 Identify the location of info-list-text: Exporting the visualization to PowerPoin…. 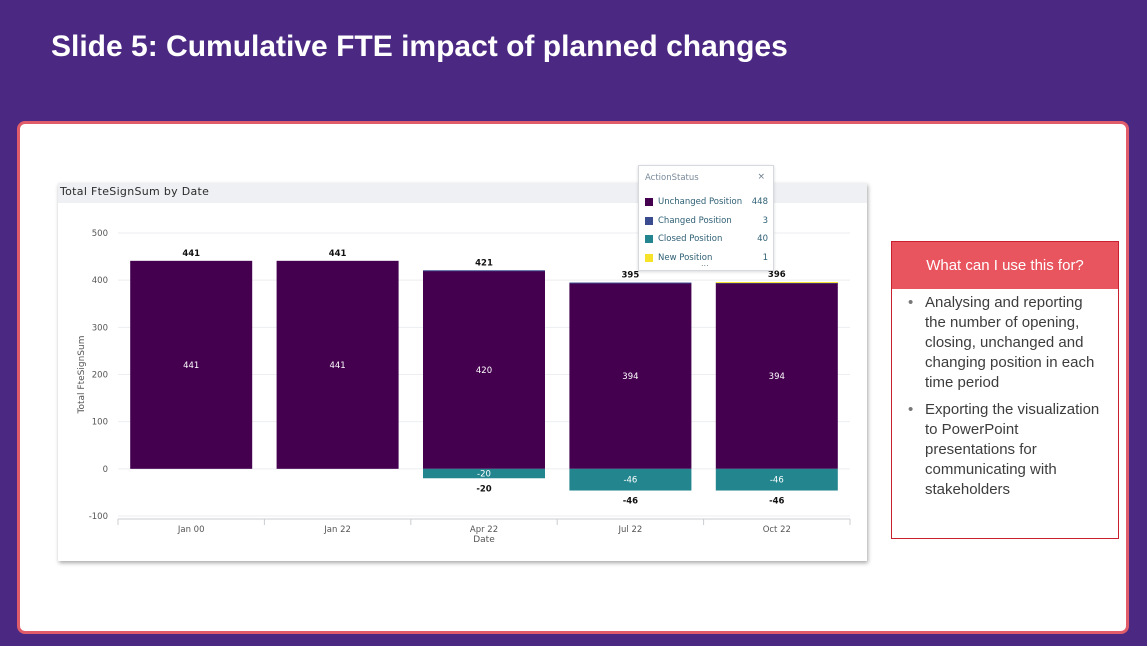
(1012, 449).